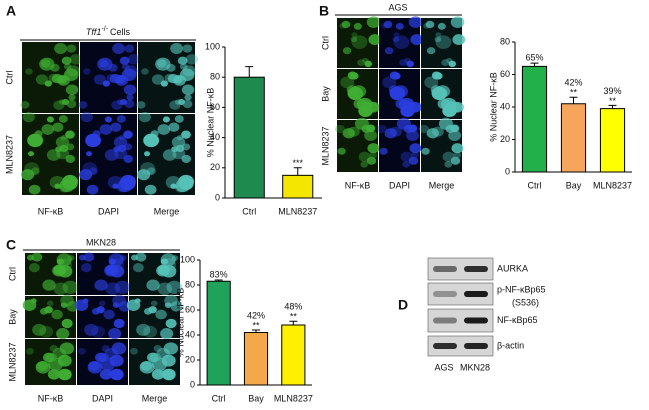  I want to click on row-label: MLN8237, so click(9, 154).